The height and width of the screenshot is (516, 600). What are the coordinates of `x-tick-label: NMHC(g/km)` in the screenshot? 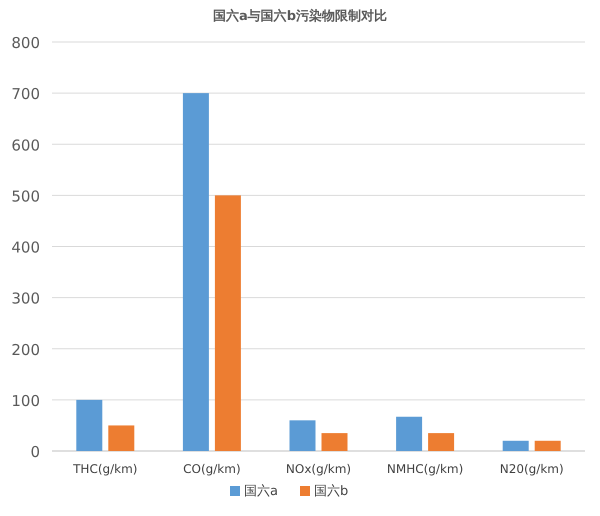 It's located at (425, 469).